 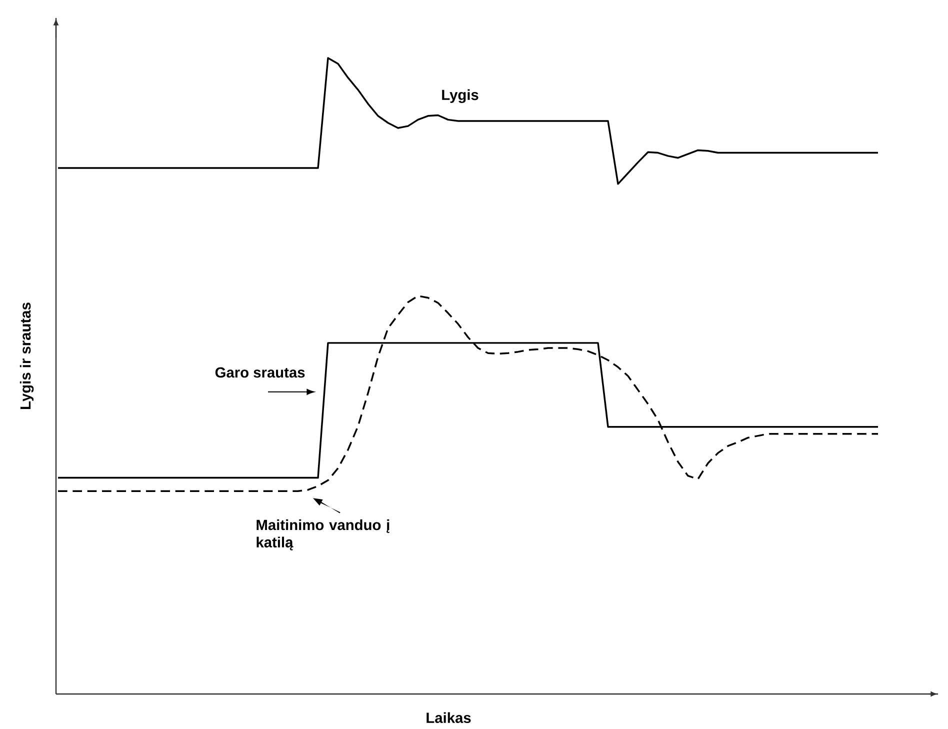 What do you see at coordinates (448, 718) in the screenshot?
I see `x-axis-title: Laikas` at bounding box center [448, 718].